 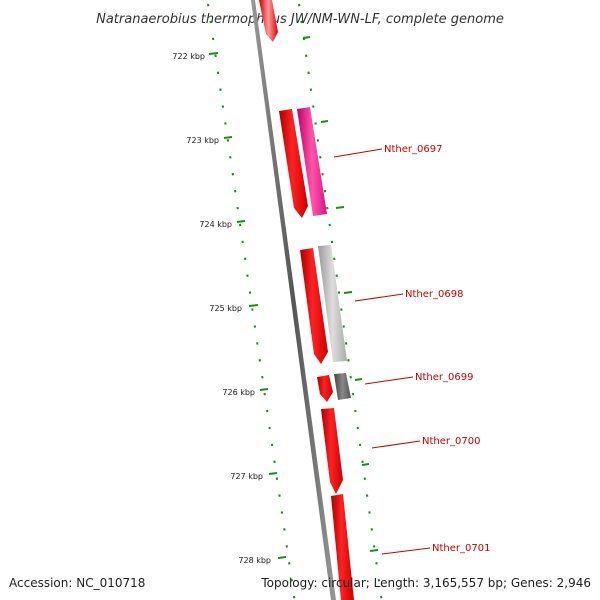 What do you see at coordinates (332, 303) in the screenshot?
I see `feature-light-gray` at bounding box center [332, 303].